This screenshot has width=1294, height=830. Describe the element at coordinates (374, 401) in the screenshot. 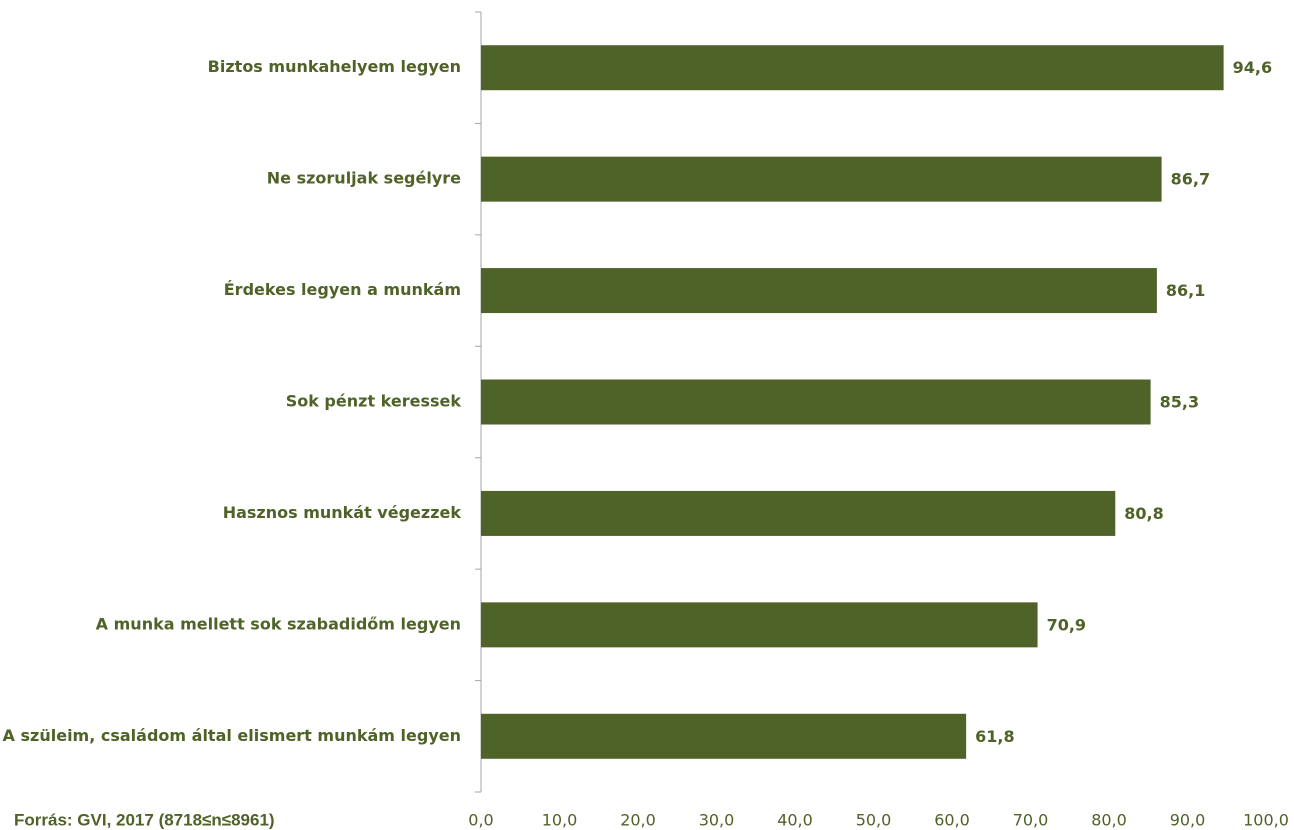

I see `category-label: Sok pénzt keressek` at that location.